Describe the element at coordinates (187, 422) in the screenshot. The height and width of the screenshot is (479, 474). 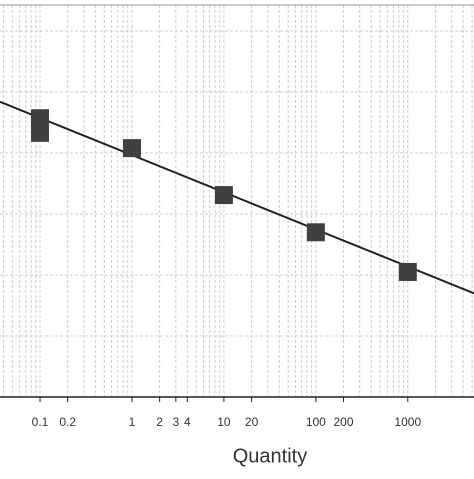
I see `x-tick-label: 4` at that location.